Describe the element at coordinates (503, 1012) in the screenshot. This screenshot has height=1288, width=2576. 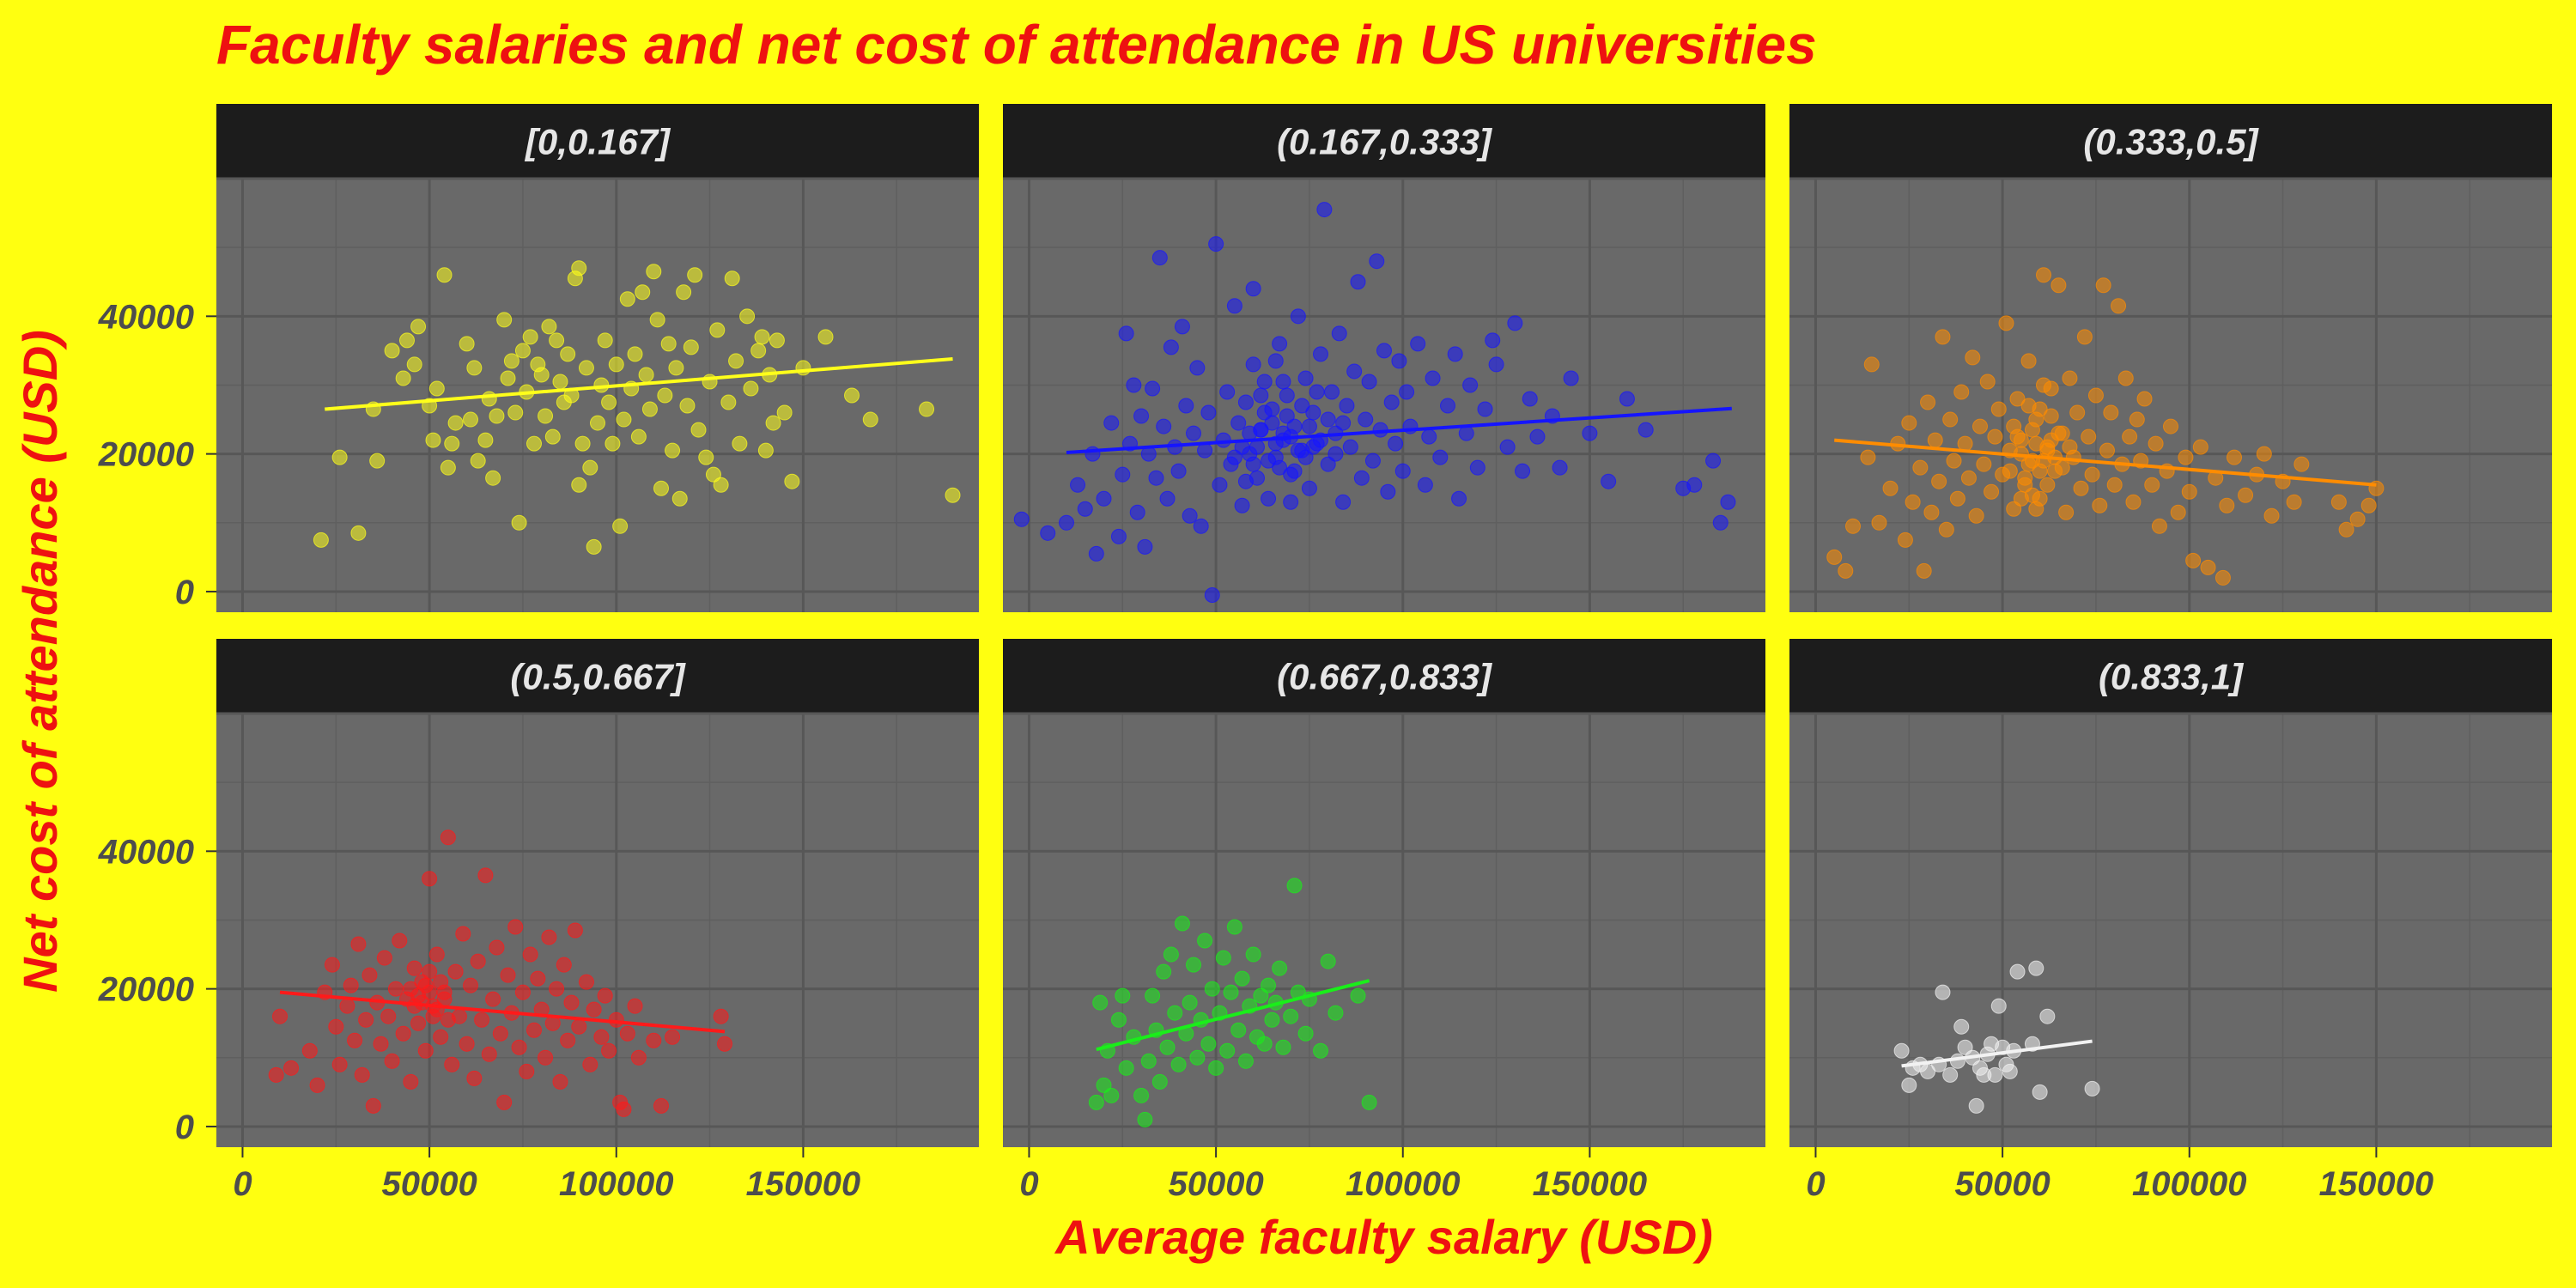
I see `trend-line` at that location.